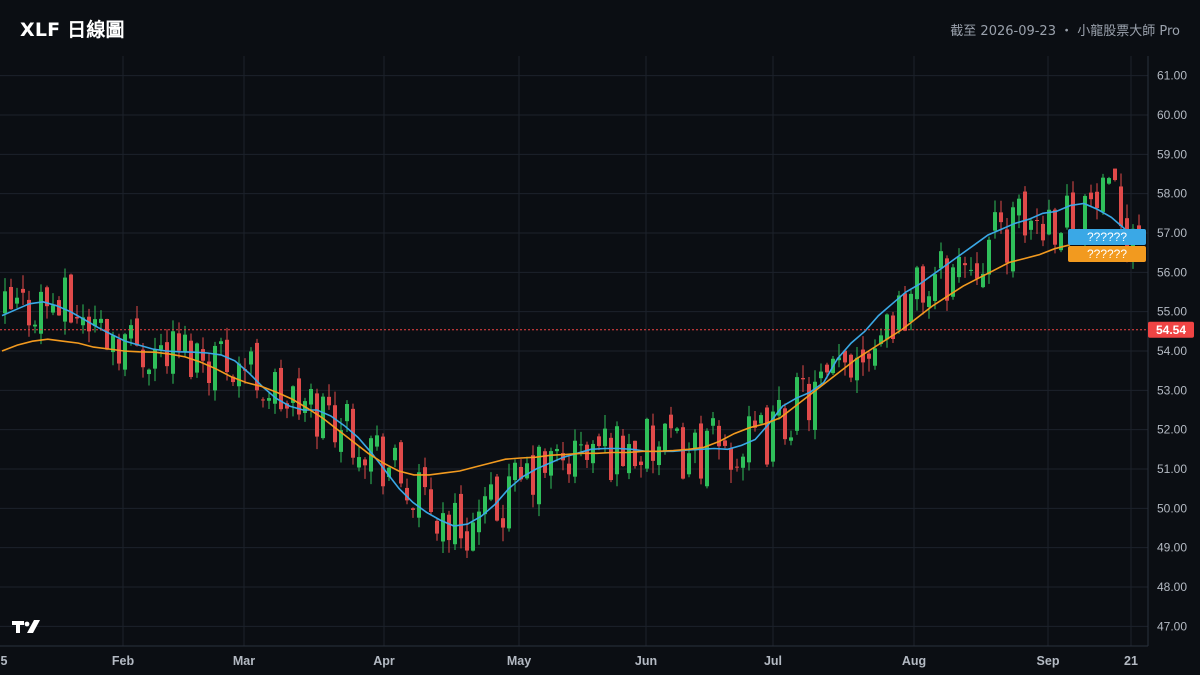 The height and width of the screenshot is (675, 1200). I want to click on last-price-tag, so click(1171, 329).